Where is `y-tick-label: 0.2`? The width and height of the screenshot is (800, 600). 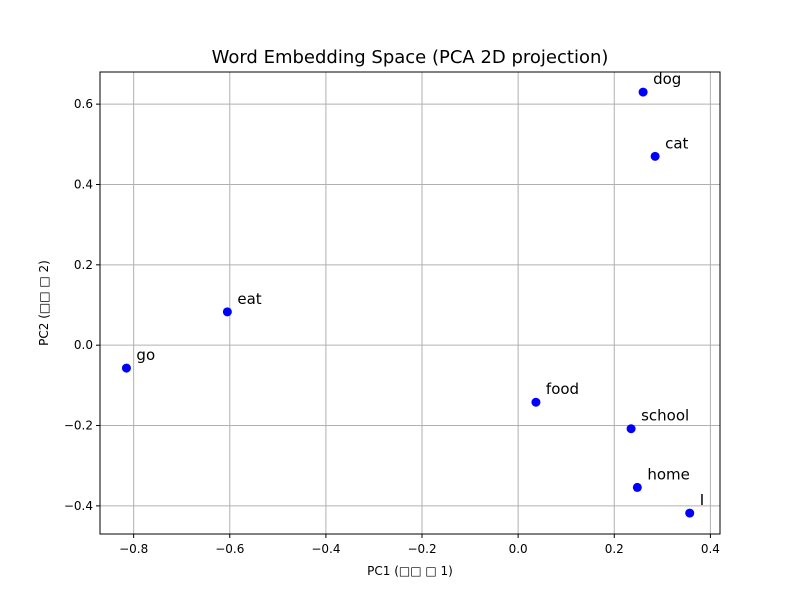
y-tick-label: 0.2 is located at coordinates (83, 265).